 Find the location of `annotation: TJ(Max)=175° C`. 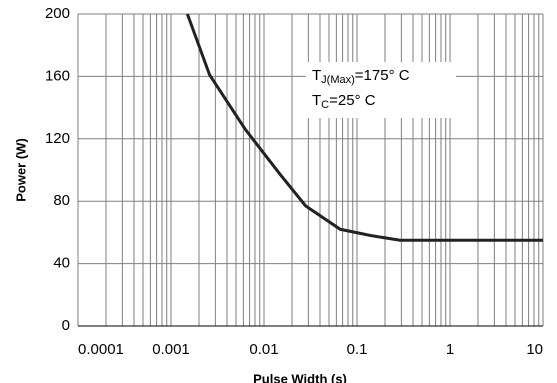

annotation: TJ(Max)=175° C is located at coordinates (361, 76).